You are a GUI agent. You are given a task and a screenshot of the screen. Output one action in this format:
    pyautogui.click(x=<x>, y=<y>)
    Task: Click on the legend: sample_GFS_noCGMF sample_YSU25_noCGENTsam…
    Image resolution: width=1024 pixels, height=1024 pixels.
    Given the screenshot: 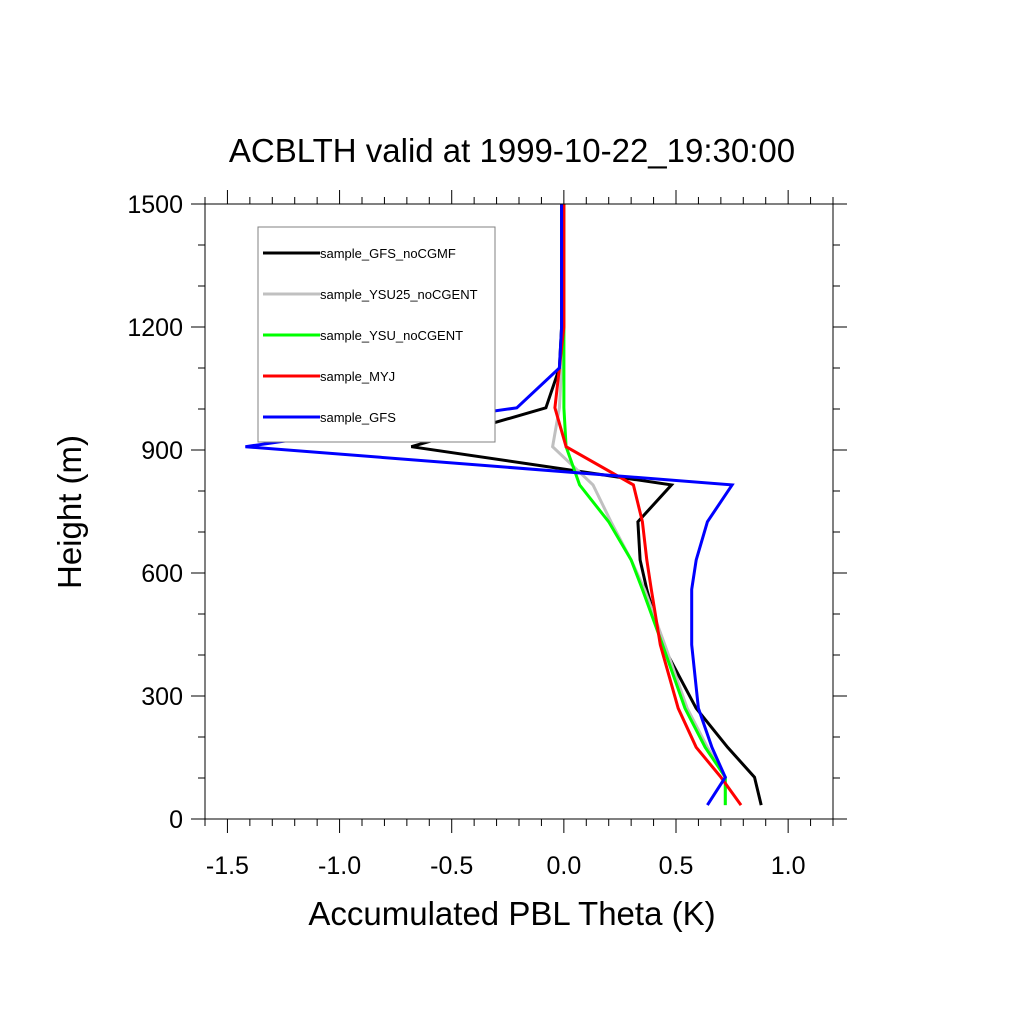 What is the action you would take?
    pyautogui.click(x=376, y=334)
    